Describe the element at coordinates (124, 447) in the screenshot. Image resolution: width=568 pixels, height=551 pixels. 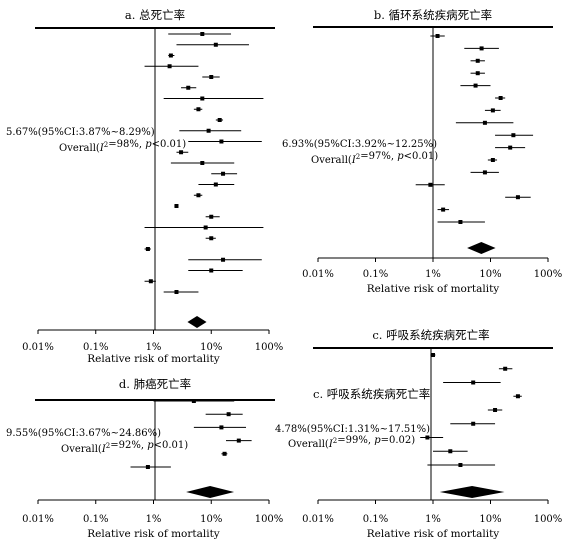
I see `heterogeneity-text: Overall(I2=92%, p<0.01)` at that location.